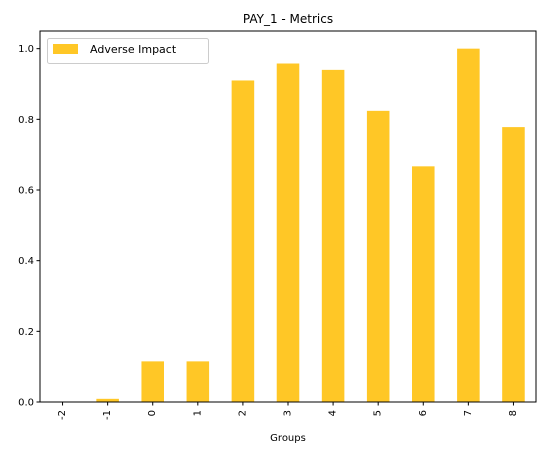 The image size is (547, 454). I want to click on x-tick-label: 2, so click(242, 413).